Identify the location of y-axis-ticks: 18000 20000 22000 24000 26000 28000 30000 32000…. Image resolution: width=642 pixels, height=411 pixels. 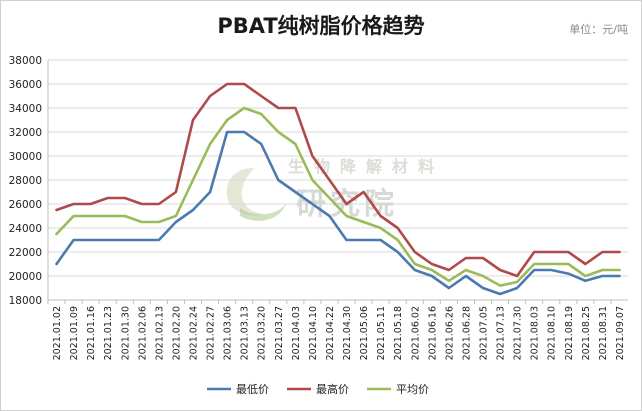
(25, 181).